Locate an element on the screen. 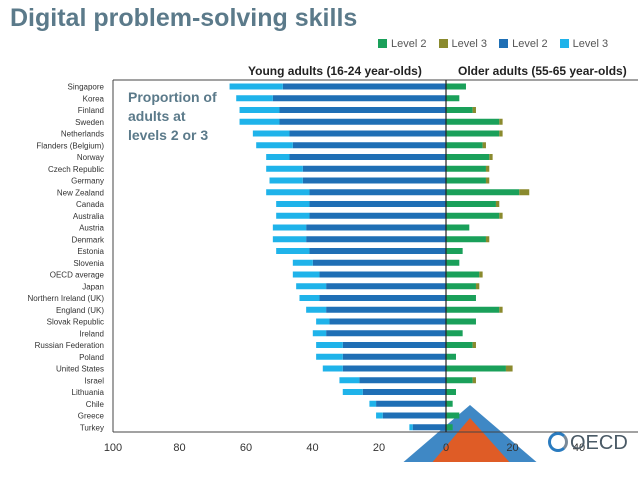 This screenshot has height=479, width=638. legend-item-old-level3: Level 3 is located at coordinates (463, 44).